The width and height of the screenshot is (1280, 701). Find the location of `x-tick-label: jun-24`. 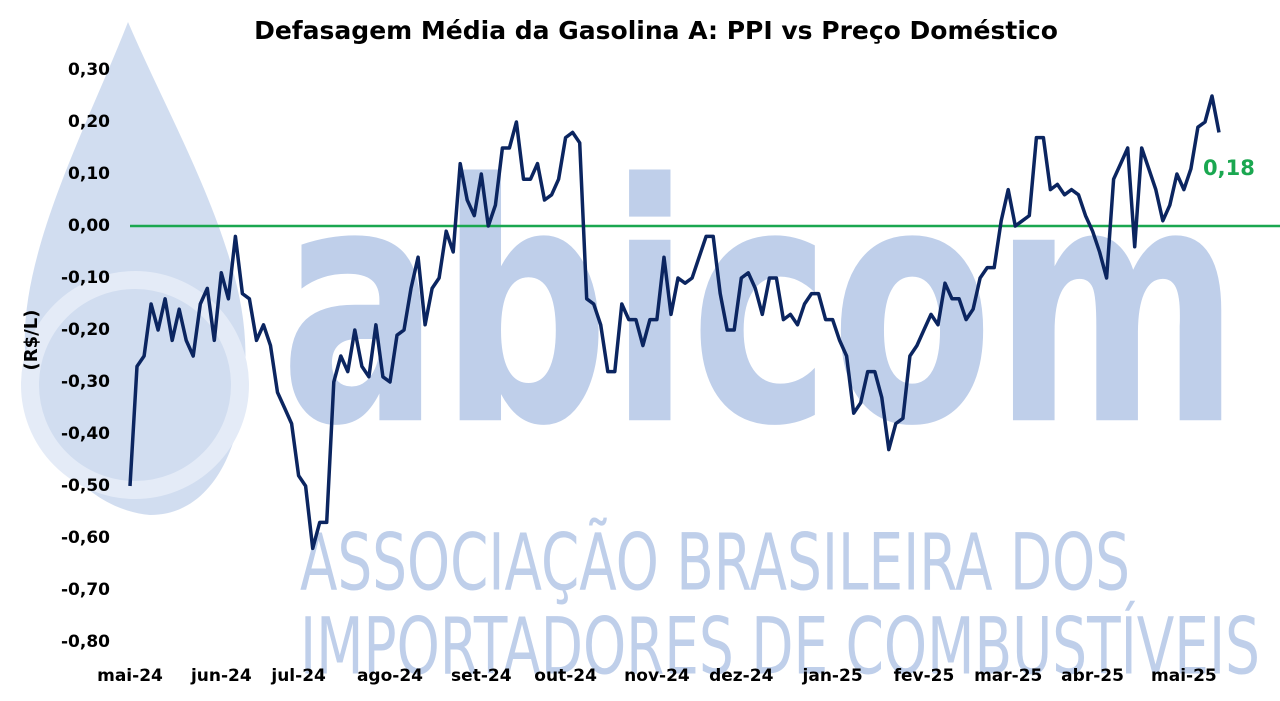

x-tick-label: jun-24 is located at coordinates (221, 676).